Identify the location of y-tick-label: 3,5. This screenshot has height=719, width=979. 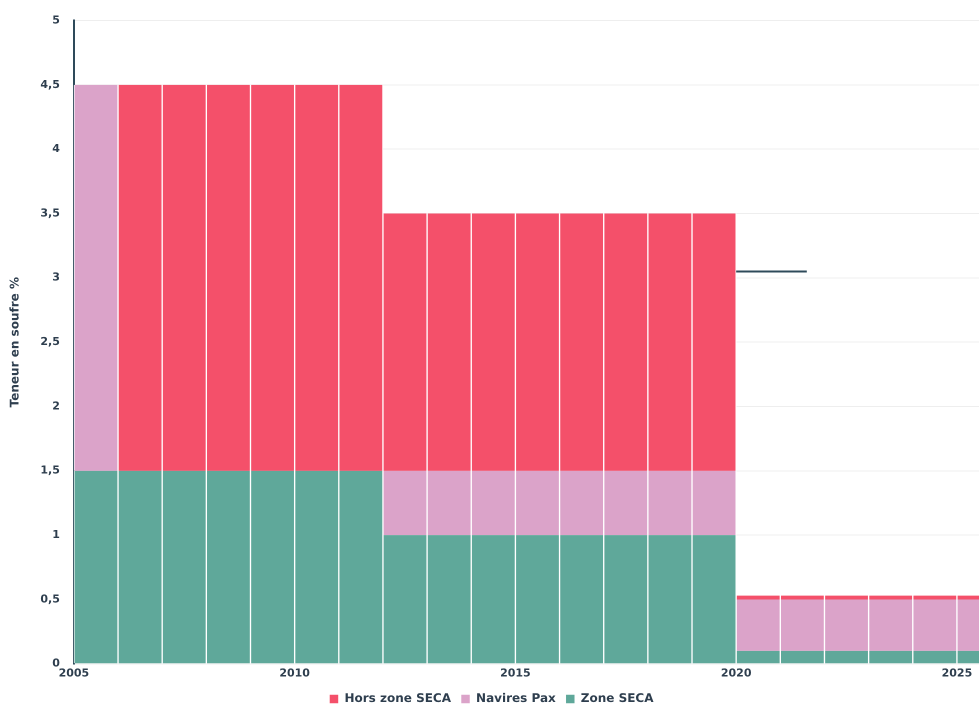
(50, 213).